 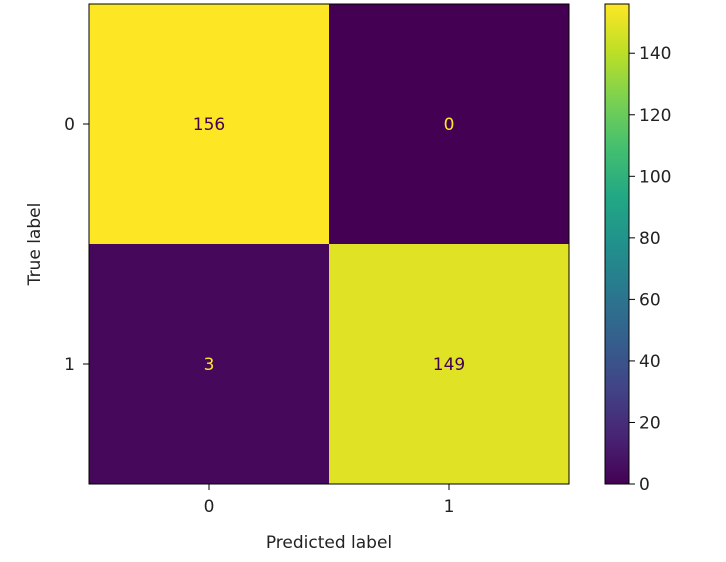 I want to click on y-axis: 01, so click(x=76, y=245).